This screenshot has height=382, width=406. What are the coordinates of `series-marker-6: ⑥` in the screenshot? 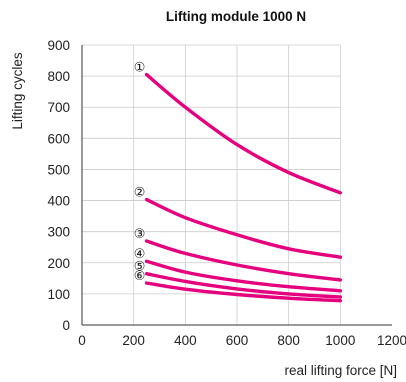 It's located at (140, 276).